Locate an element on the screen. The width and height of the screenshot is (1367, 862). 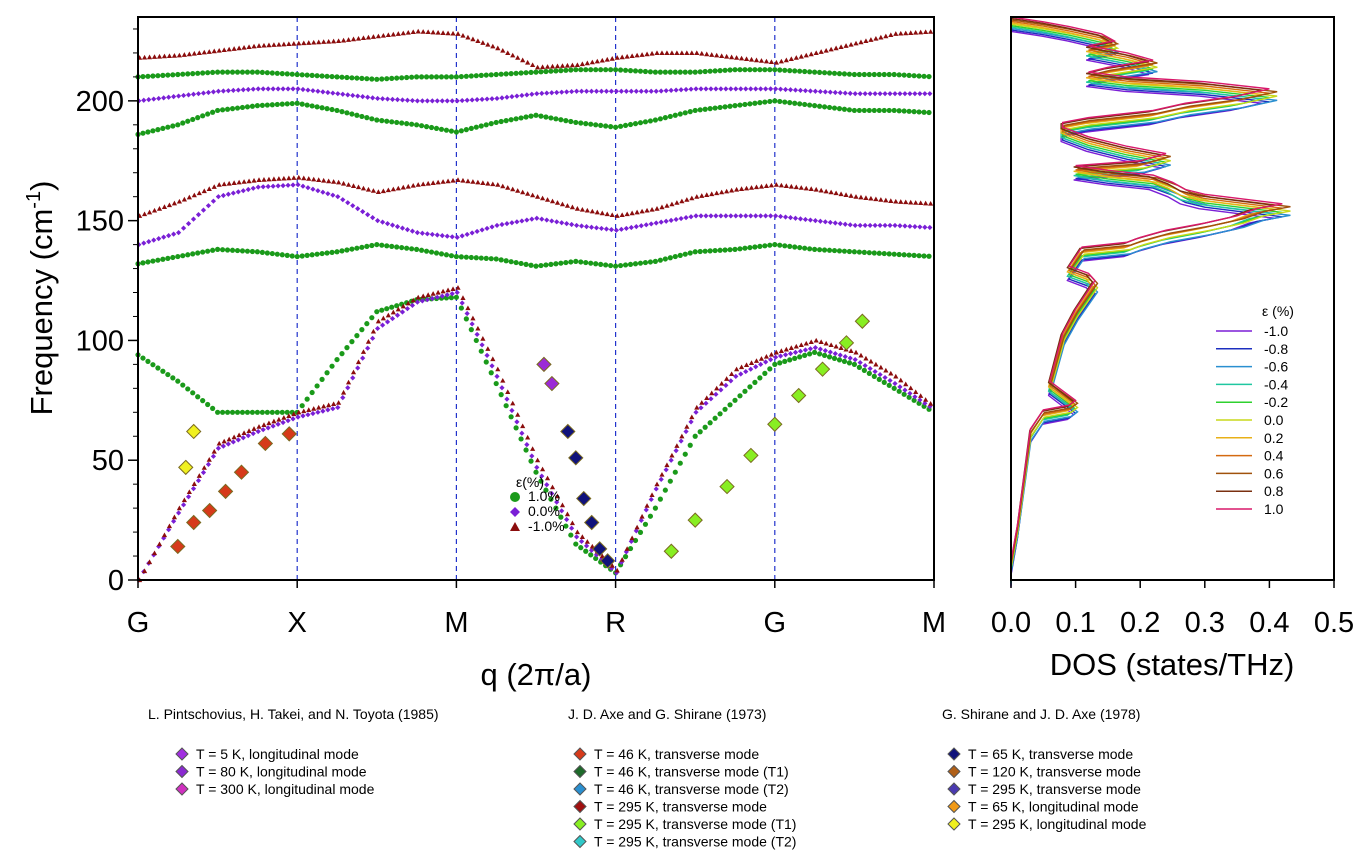
y-tick-label: 50 is located at coordinates (108, 461).